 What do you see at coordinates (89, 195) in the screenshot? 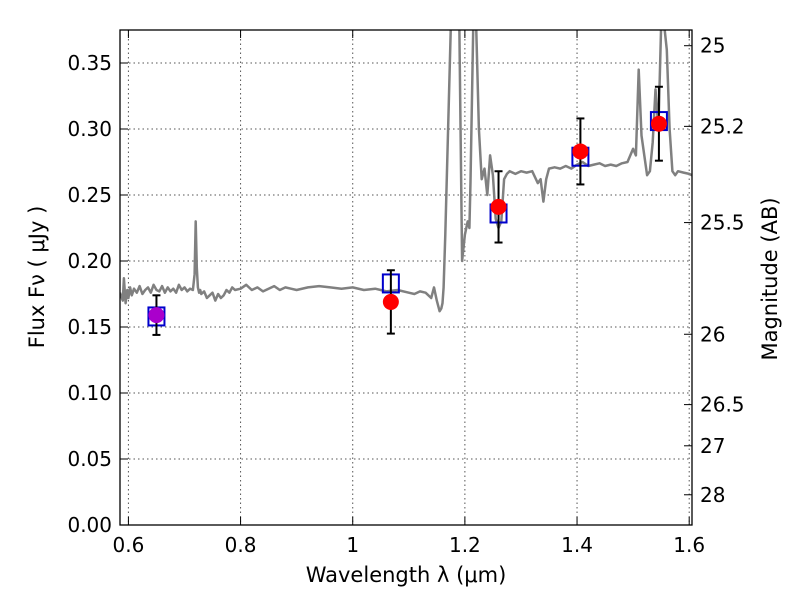
I see `y-tick-label: 0.25` at bounding box center [89, 195].